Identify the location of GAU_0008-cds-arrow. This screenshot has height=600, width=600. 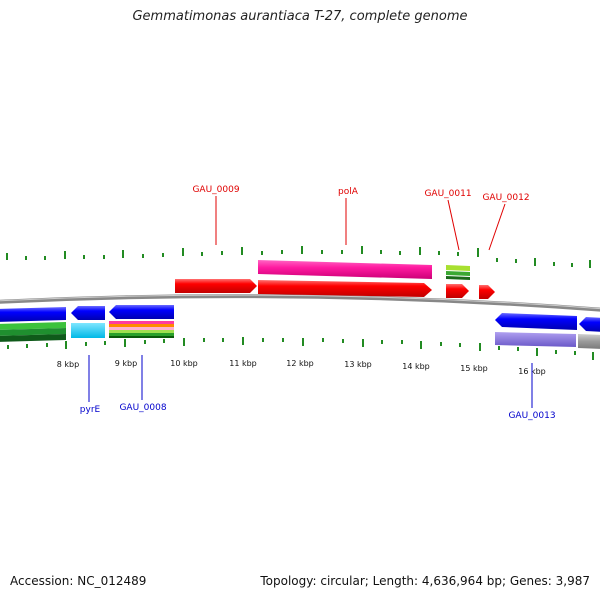
(141, 312).